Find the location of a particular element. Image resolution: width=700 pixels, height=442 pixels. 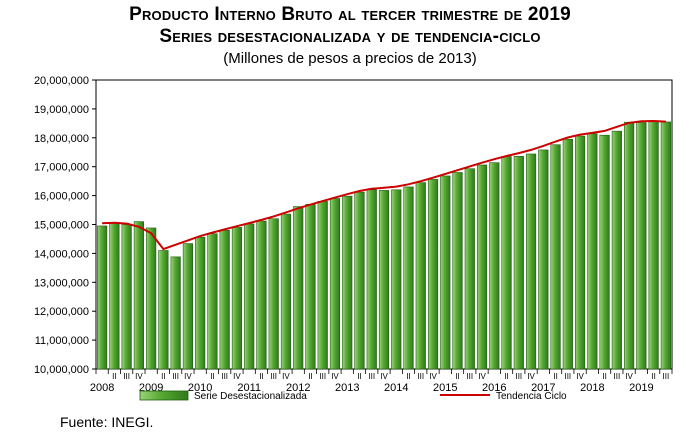

y-tick-label: 13,000,000 is located at coordinates (61, 283).